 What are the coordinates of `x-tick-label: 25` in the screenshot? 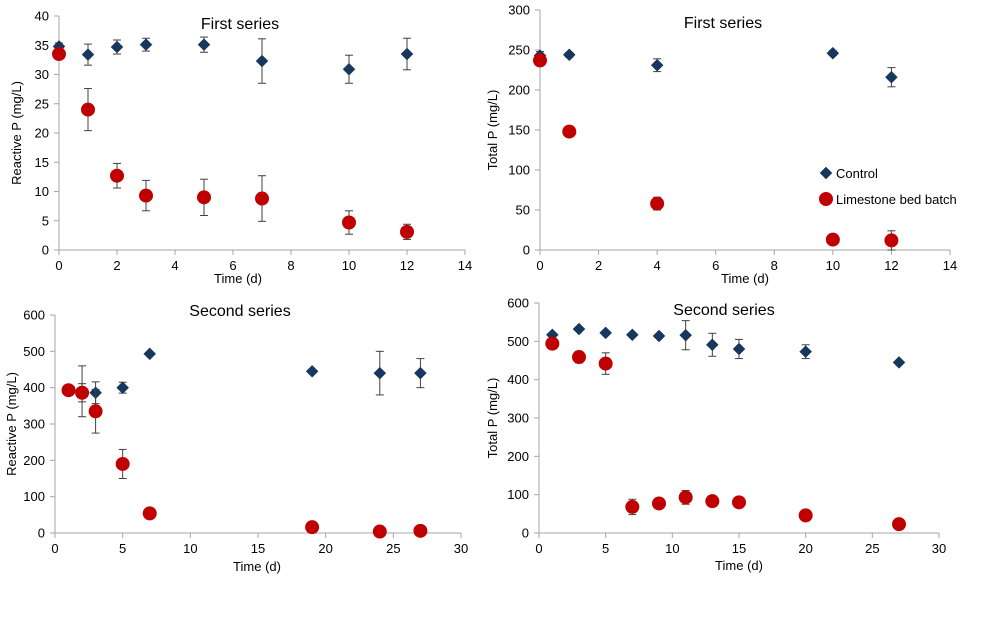 It's located at (872, 548).